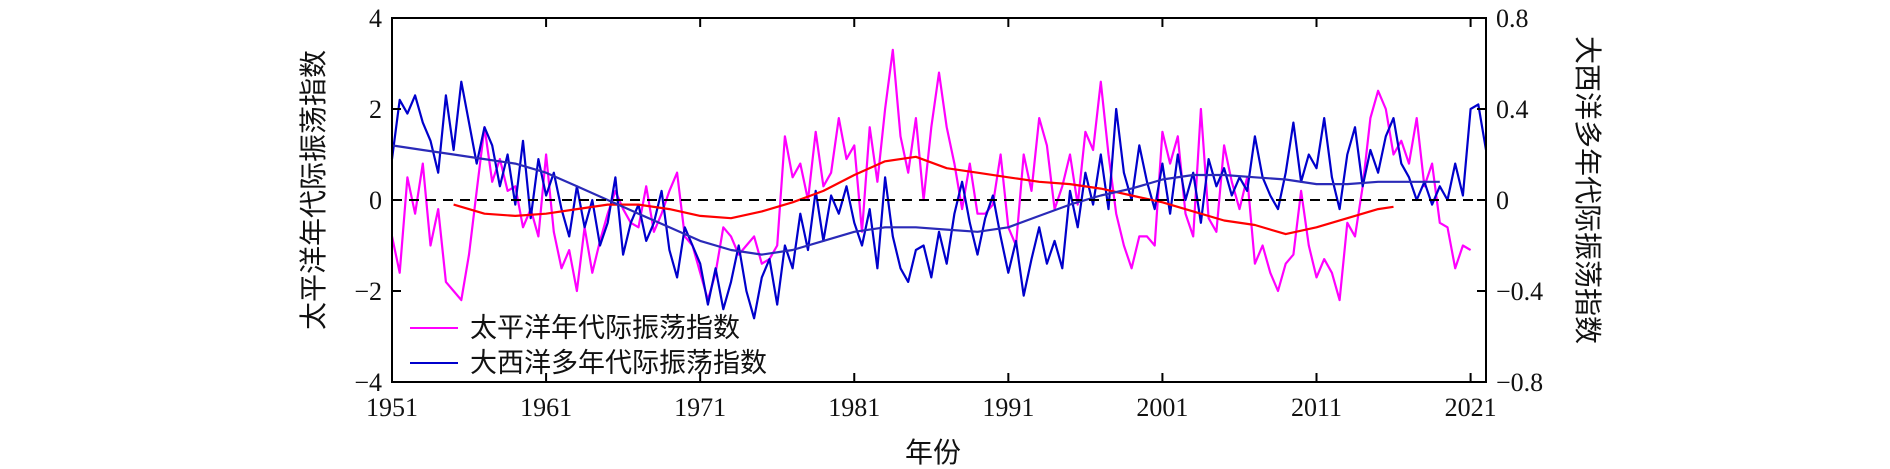 The height and width of the screenshot is (469, 1890). What do you see at coordinates (375, 109) in the screenshot?
I see `y-left-tick-label: 2` at bounding box center [375, 109].